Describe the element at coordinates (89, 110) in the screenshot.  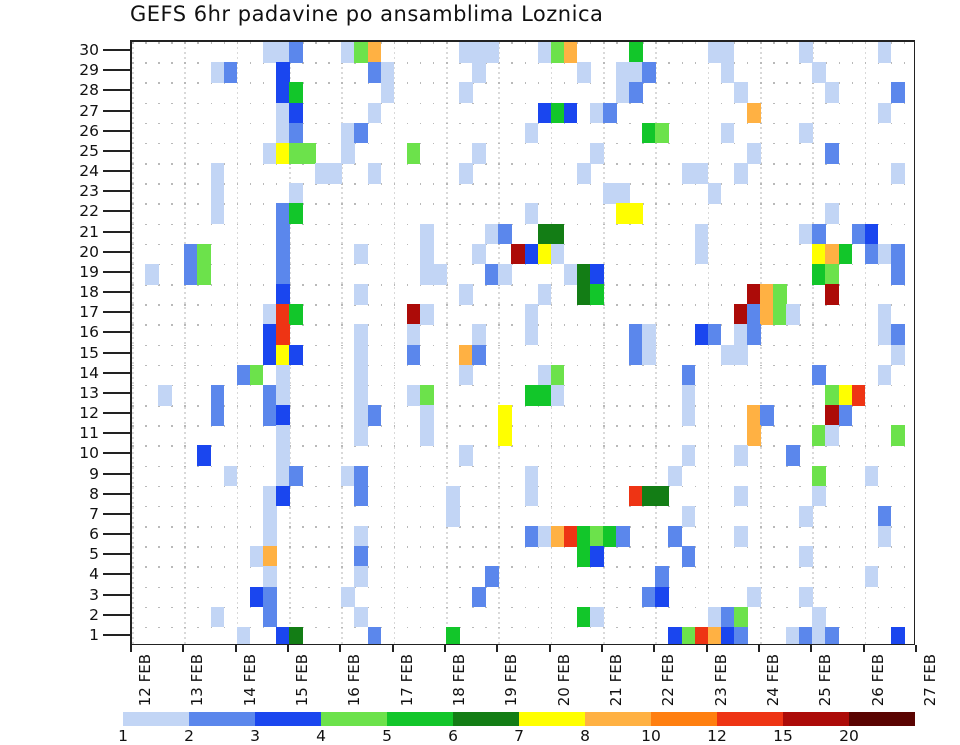
I see `y-tick-label: 27` at that location.